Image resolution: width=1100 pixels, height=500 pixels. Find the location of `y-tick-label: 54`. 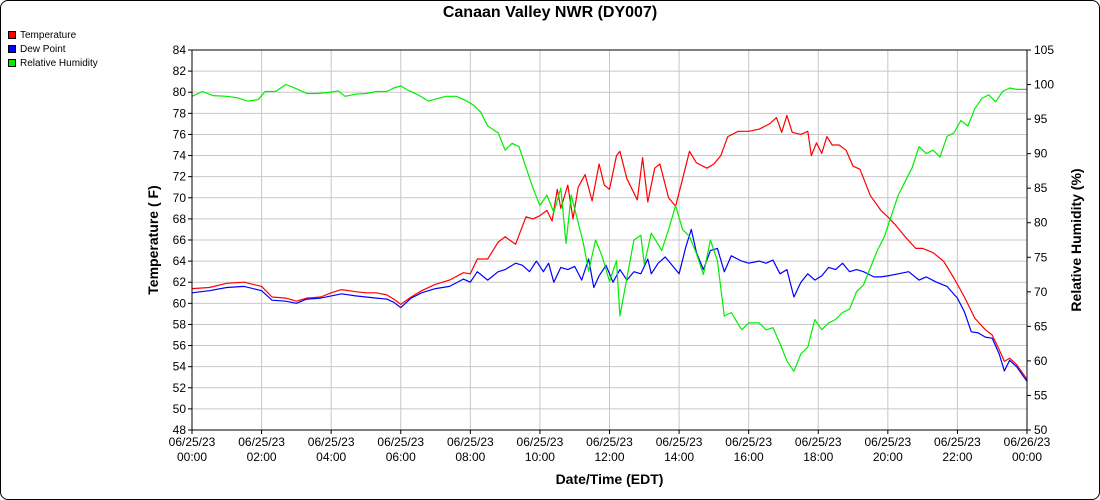

y-tick-label: 54 is located at coordinates (180, 367).